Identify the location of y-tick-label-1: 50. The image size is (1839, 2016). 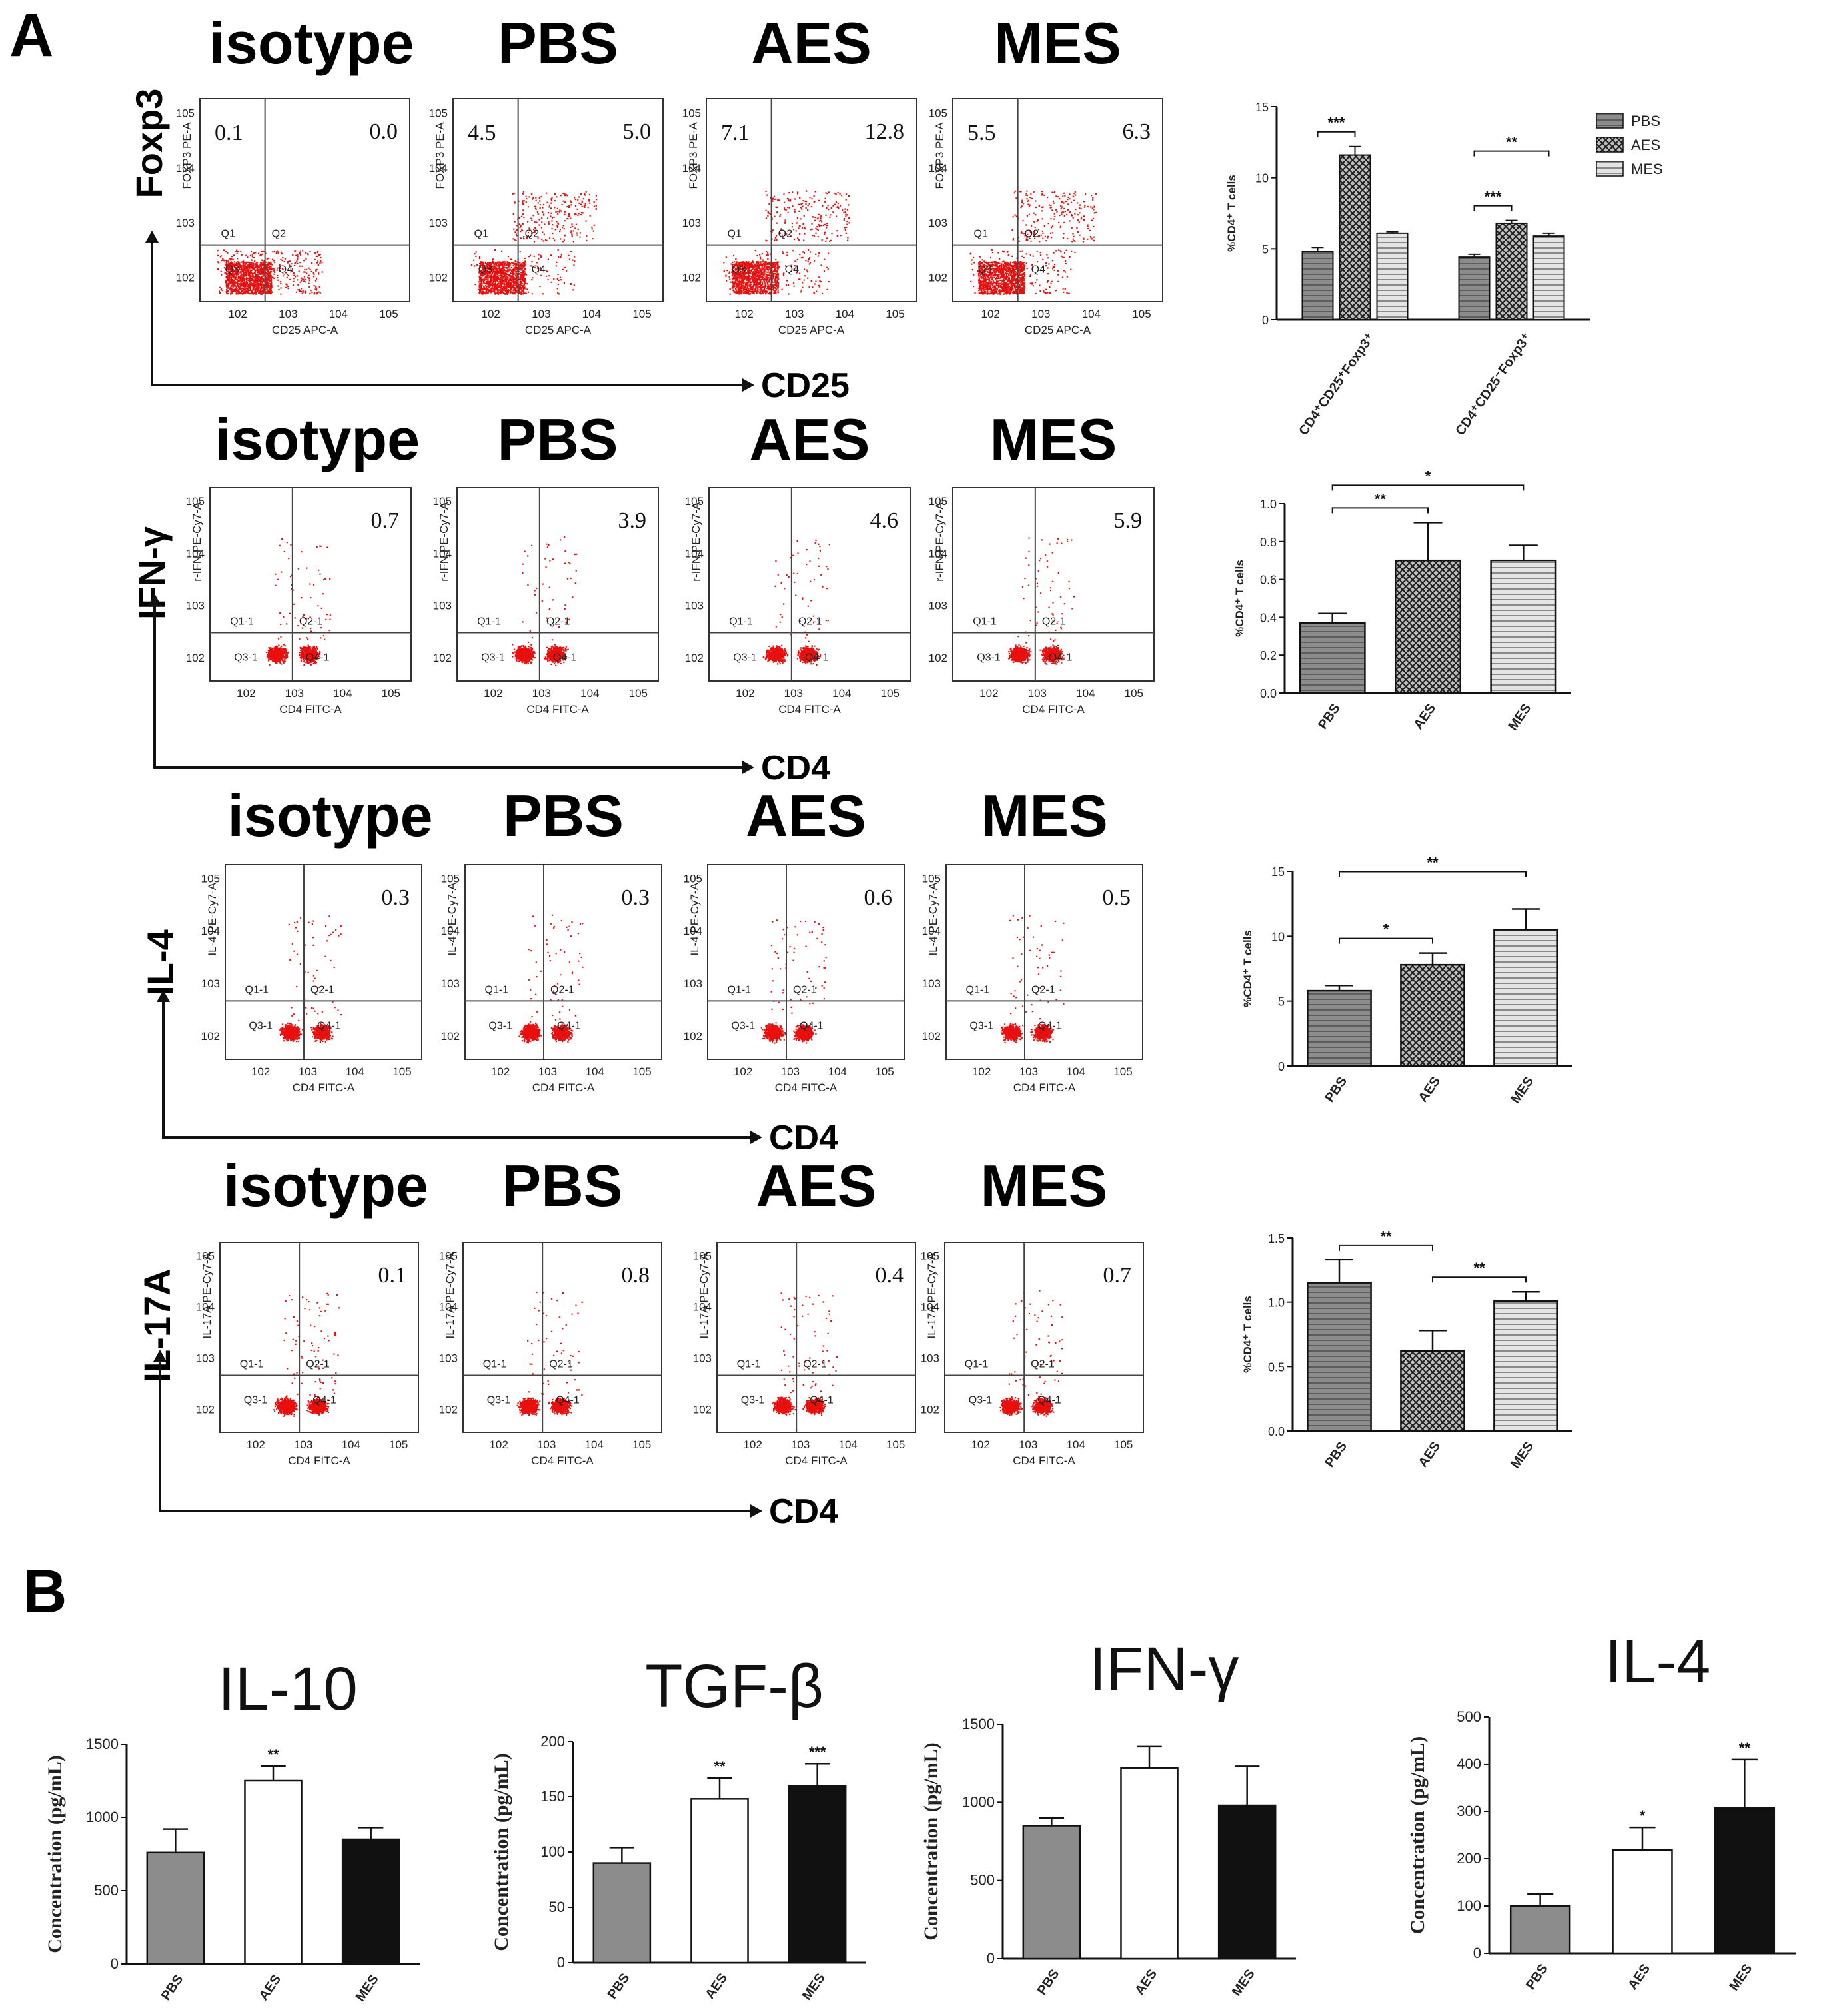
(557, 1907).